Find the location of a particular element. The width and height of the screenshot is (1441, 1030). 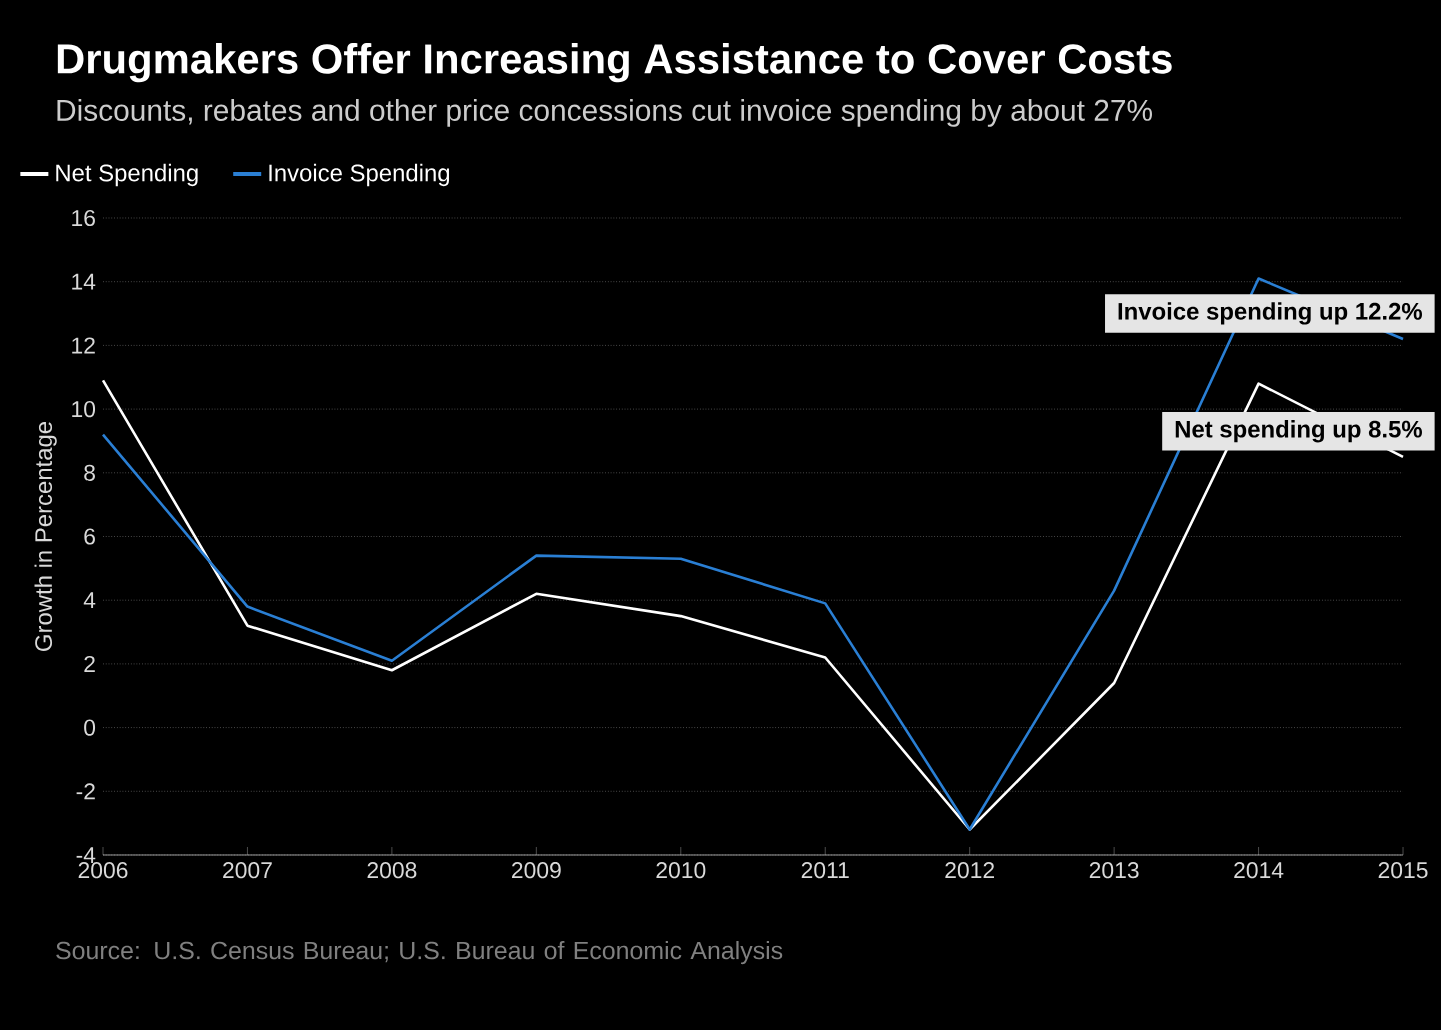

y-tick-label: -4 is located at coordinates (86, 855).